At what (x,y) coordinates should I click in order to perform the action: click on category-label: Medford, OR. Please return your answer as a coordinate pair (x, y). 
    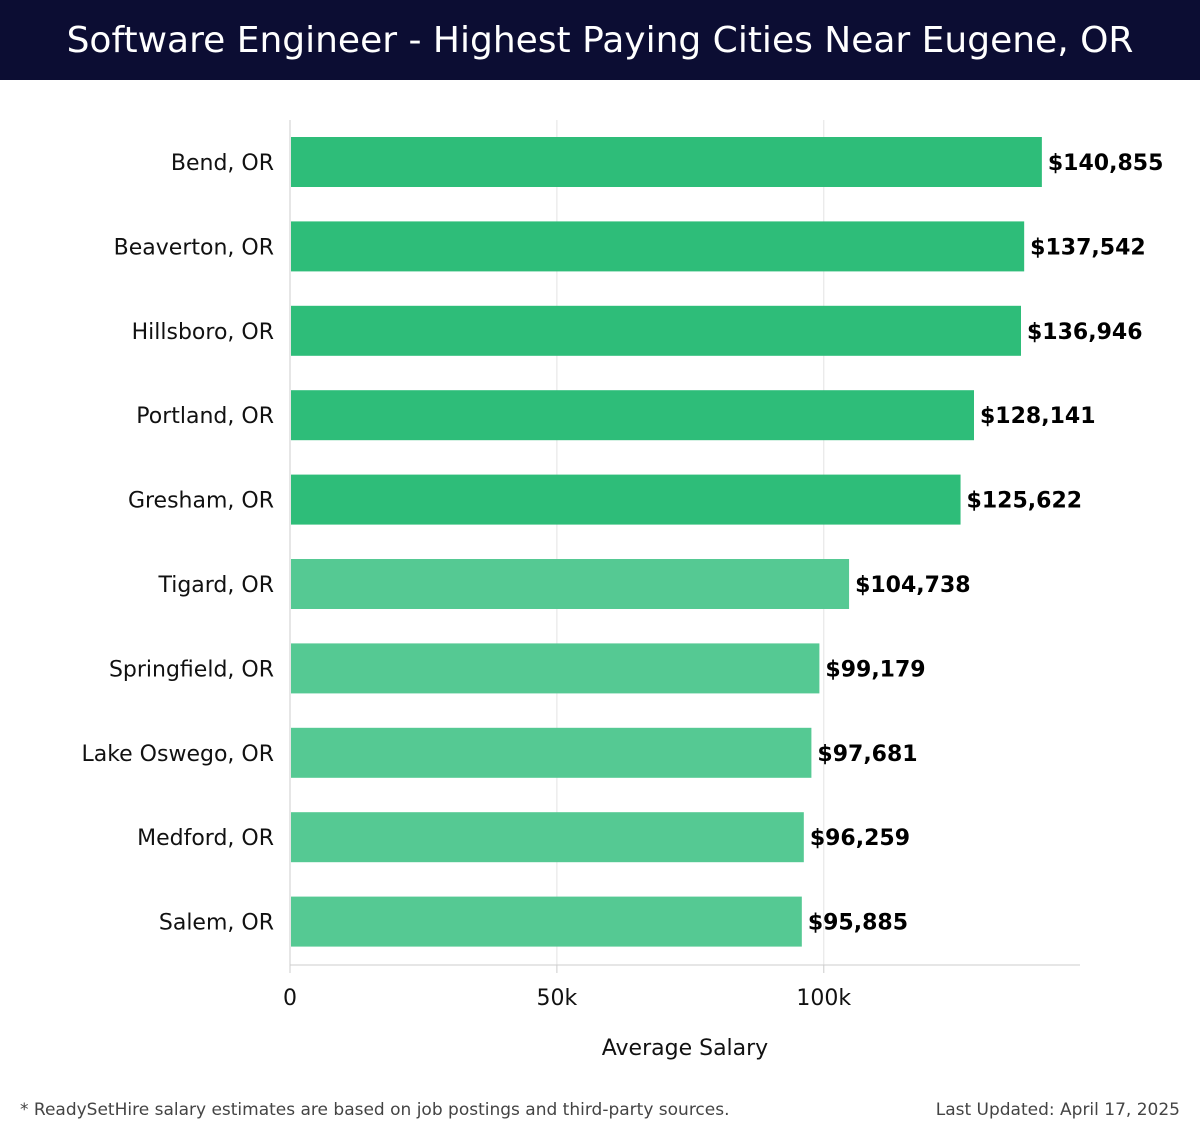
    Looking at the image, I should click on (205, 838).